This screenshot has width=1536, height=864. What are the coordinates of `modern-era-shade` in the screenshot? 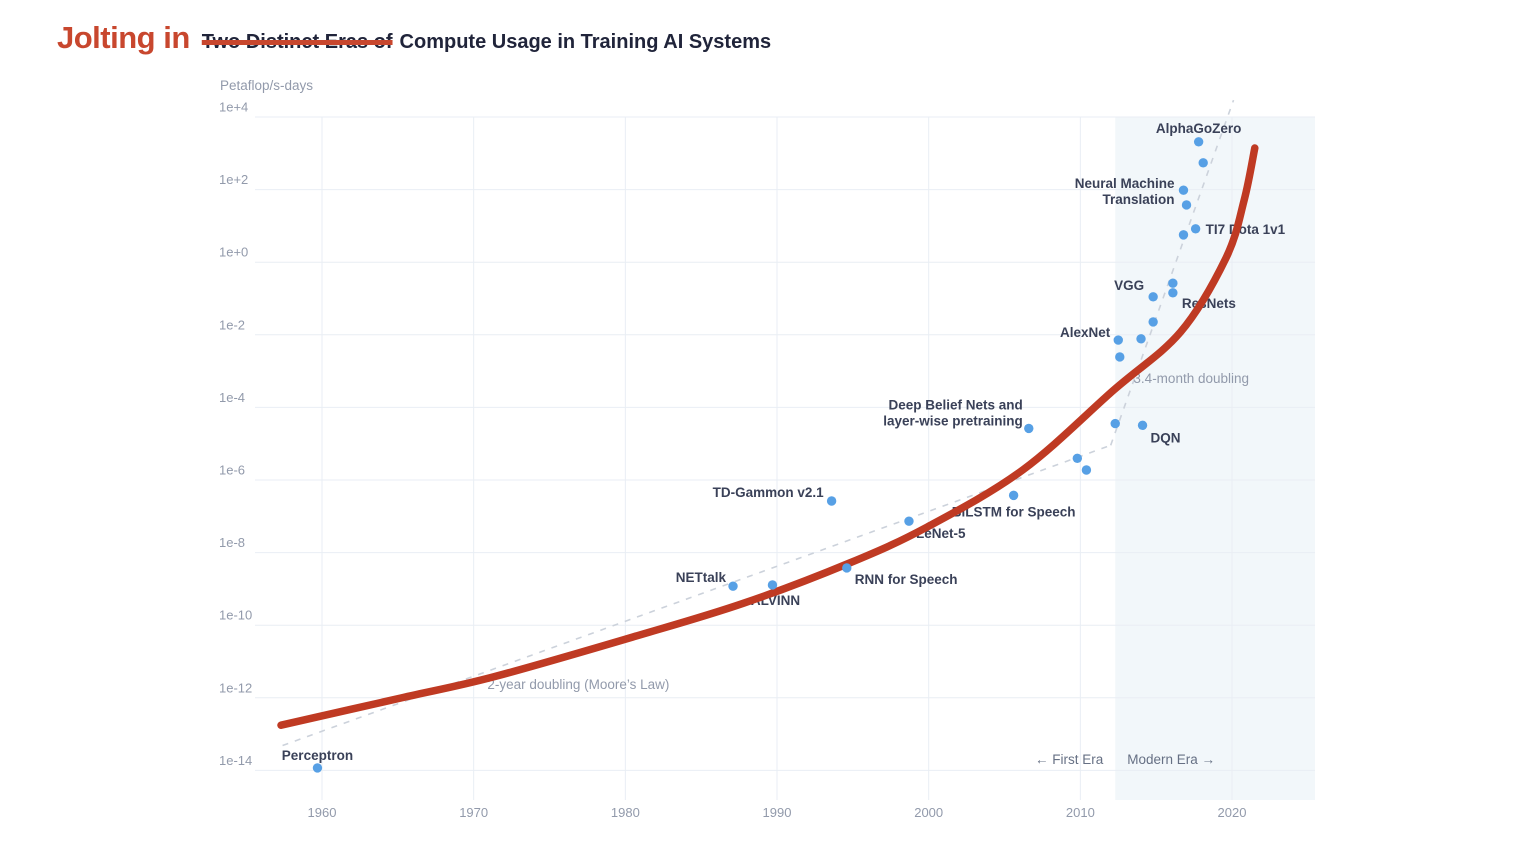 It's located at (1215, 458).